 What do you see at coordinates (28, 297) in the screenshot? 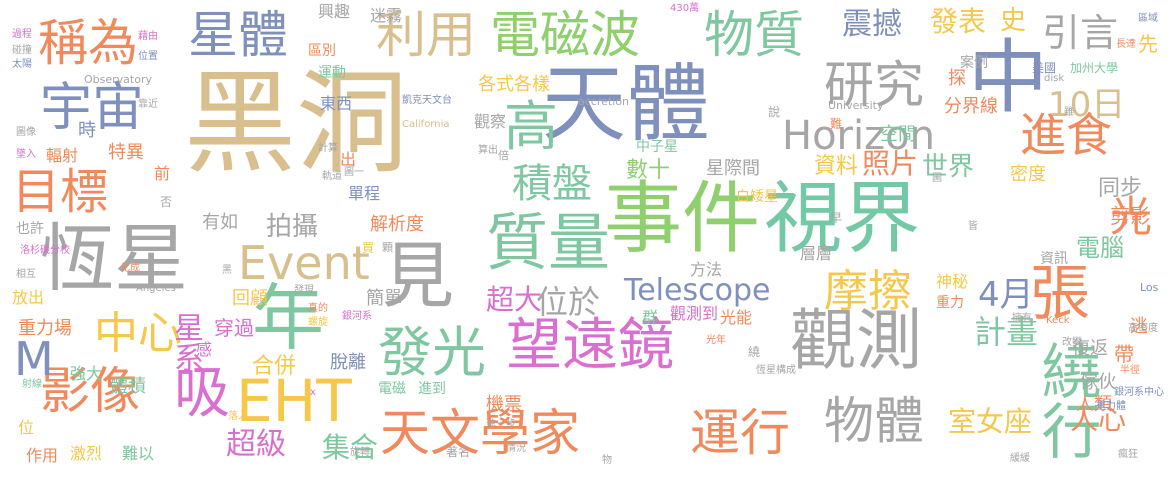
I see `cloud-word: 放出` at bounding box center [28, 297].